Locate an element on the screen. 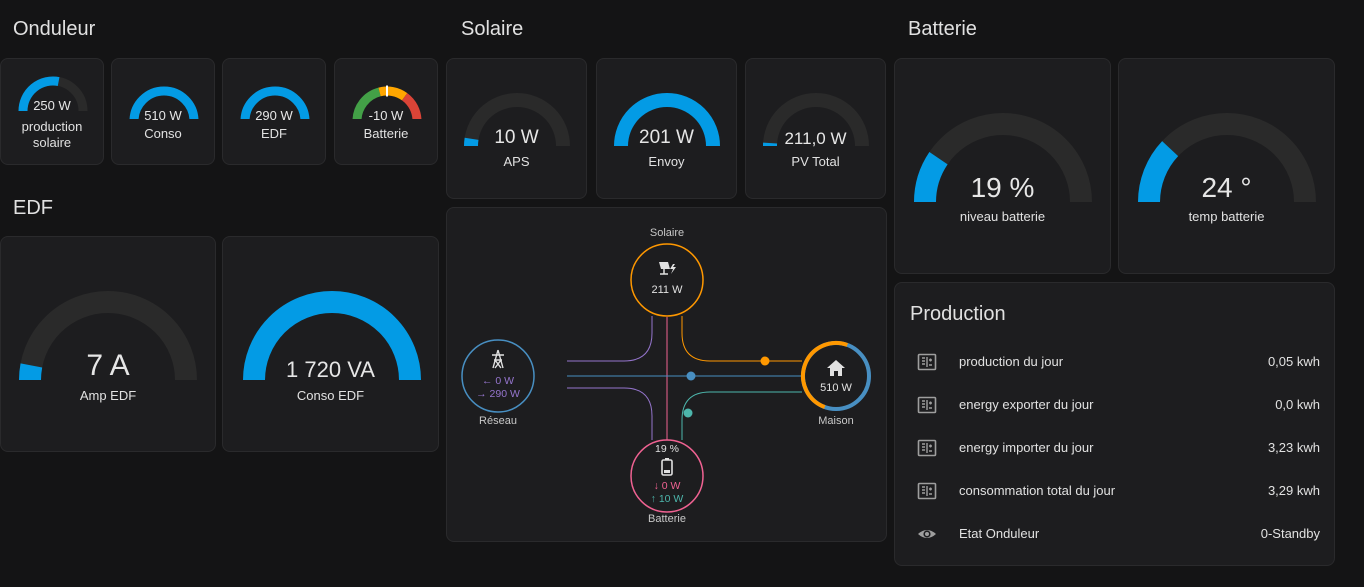 This screenshot has height=587, width=1364. flow-dot-solar-home is located at coordinates (765, 361).